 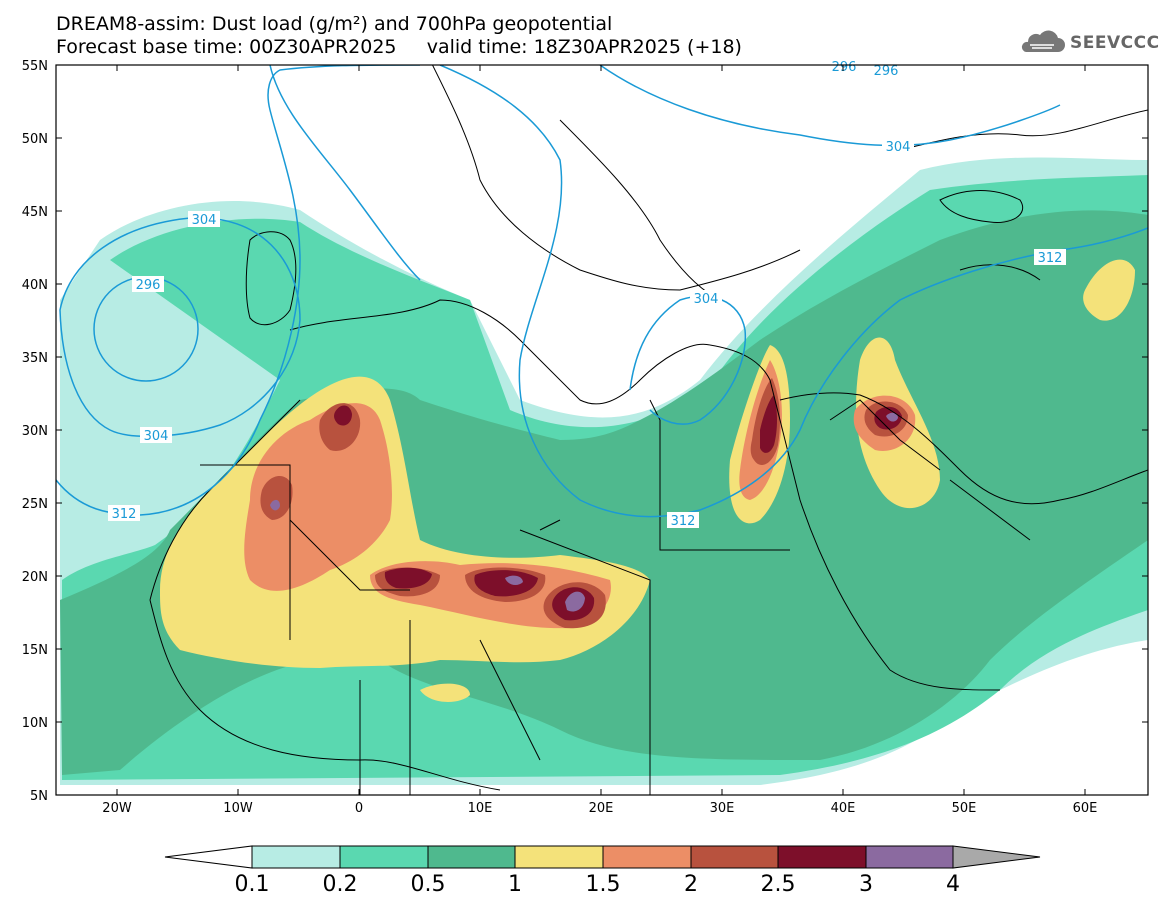 What do you see at coordinates (866, 884) in the screenshot?
I see `colorbar-level-label: 3` at bounding box center [866, 884].